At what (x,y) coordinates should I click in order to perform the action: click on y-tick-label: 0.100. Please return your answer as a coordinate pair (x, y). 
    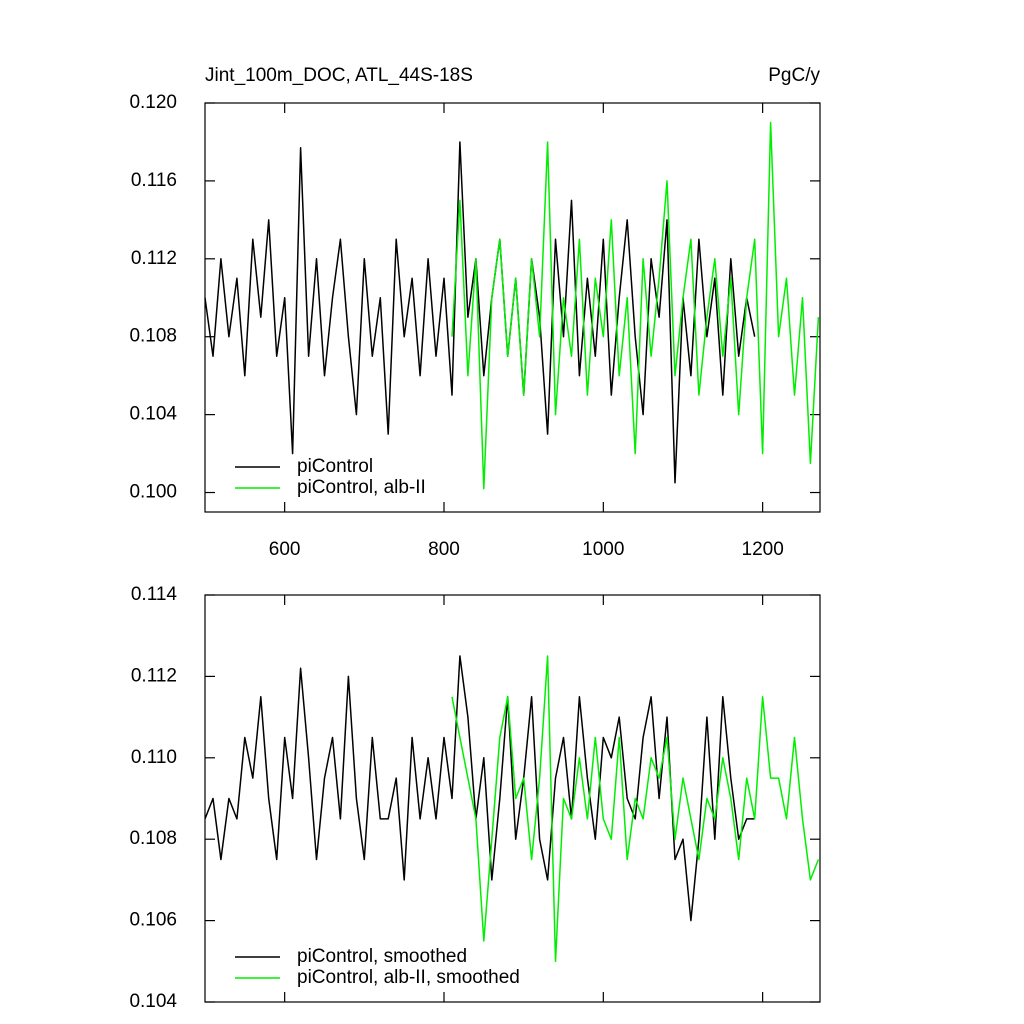
    Looking at the image, I should click on (153, 492).